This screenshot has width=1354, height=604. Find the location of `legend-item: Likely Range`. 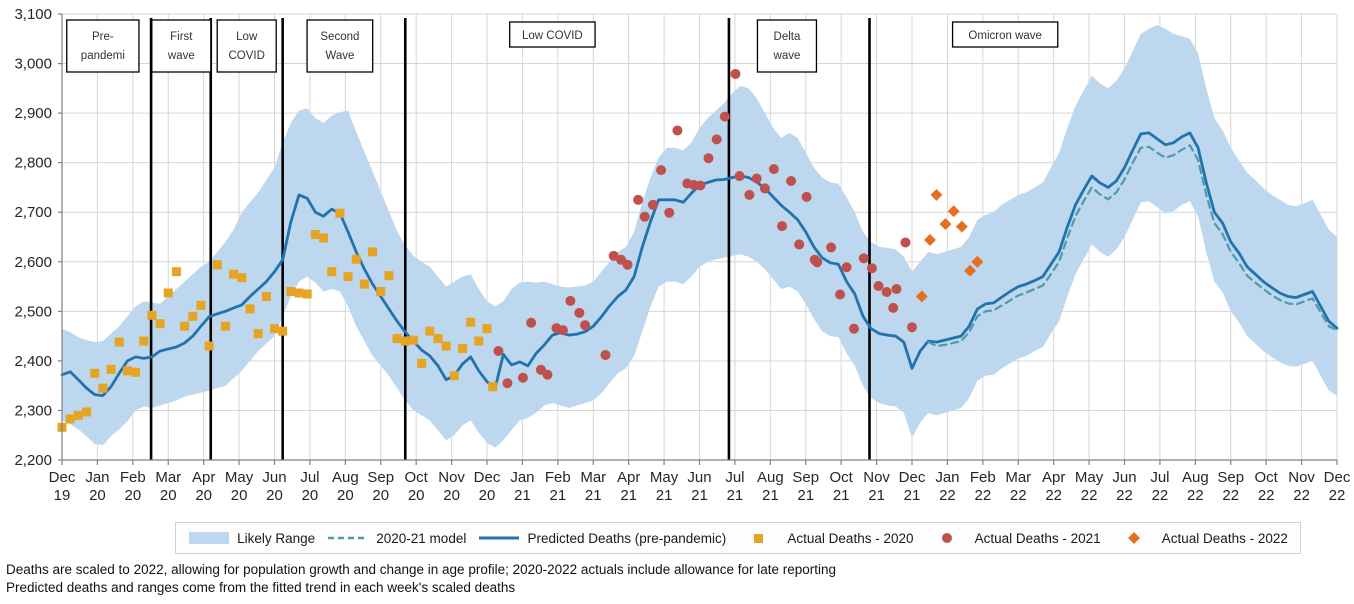

legend-item: Likely Range is located at coordinates (251, 538).